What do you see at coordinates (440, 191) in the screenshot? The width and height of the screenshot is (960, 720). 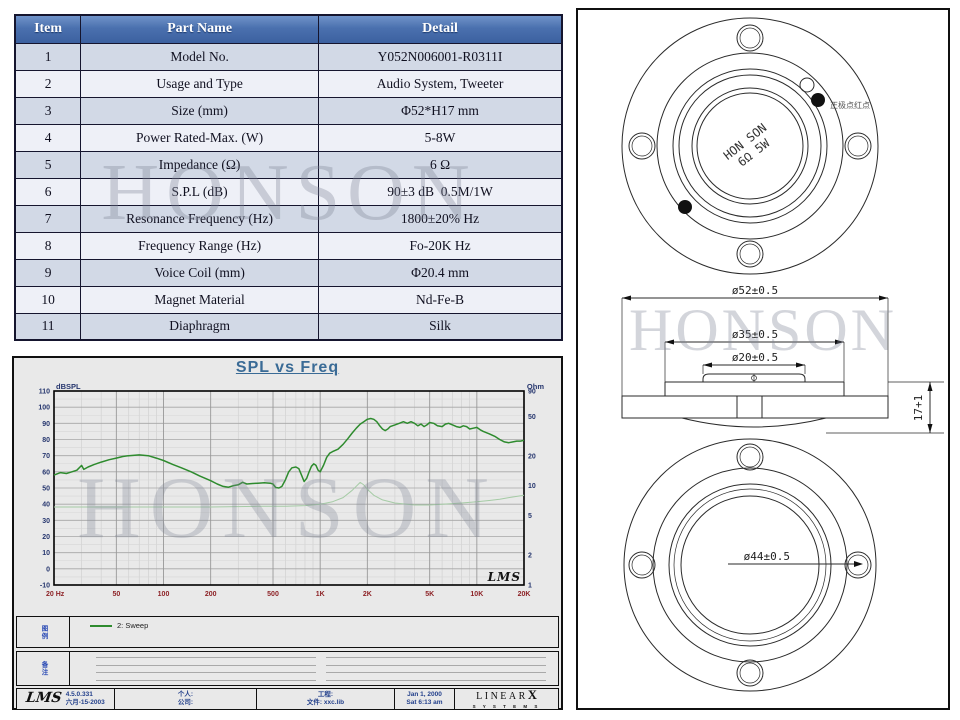 I see `table-cell: 90±3 dB 0.5M/1W` at bounding box center [440, 191].